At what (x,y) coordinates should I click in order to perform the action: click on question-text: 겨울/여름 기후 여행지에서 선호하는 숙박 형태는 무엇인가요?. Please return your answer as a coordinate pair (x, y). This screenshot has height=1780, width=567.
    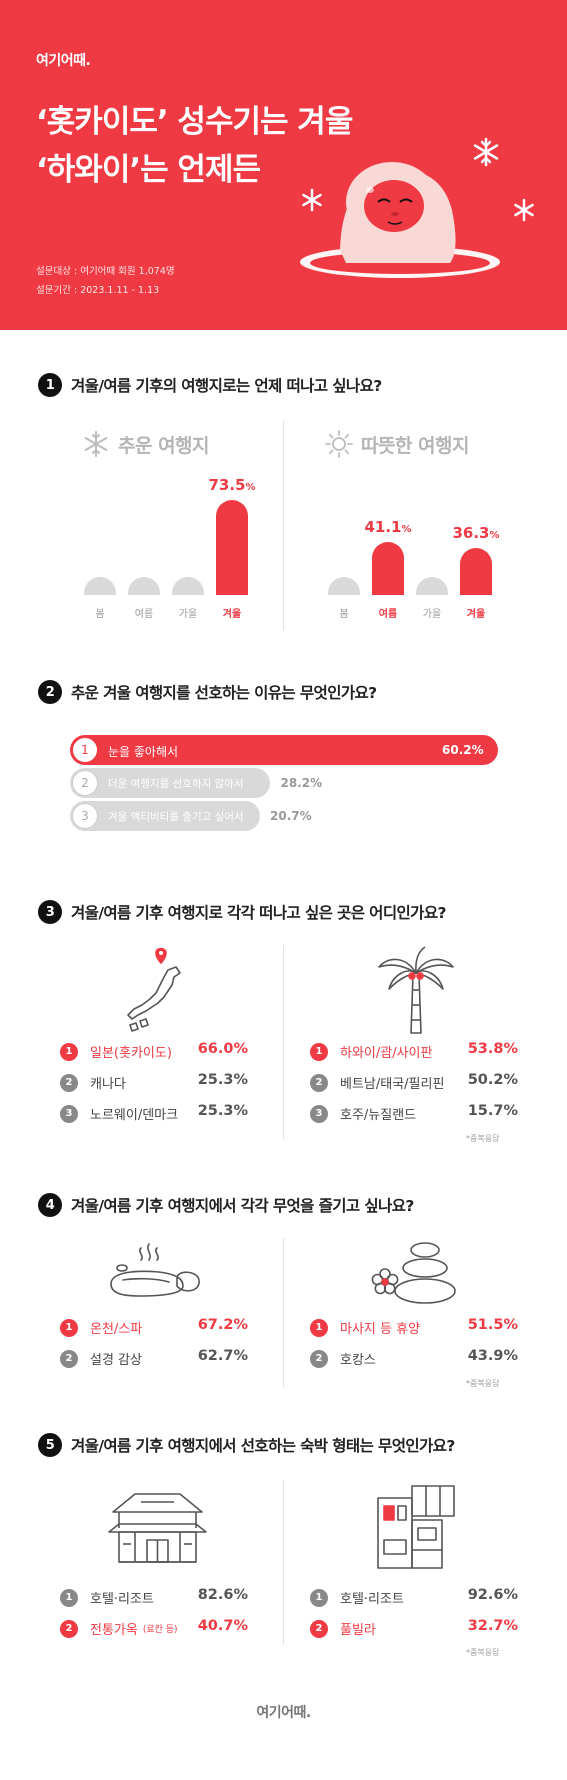
    Looking at the image, I should click on (263, 1446).